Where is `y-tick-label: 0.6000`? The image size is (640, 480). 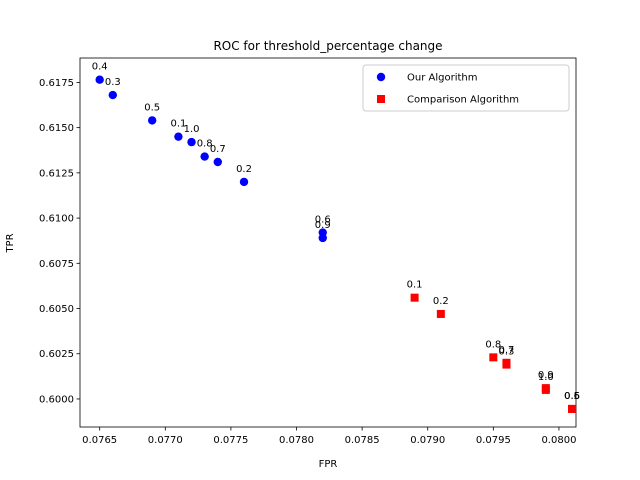
y-tick-label: 0.6000 is located at coordinates (56, 399).